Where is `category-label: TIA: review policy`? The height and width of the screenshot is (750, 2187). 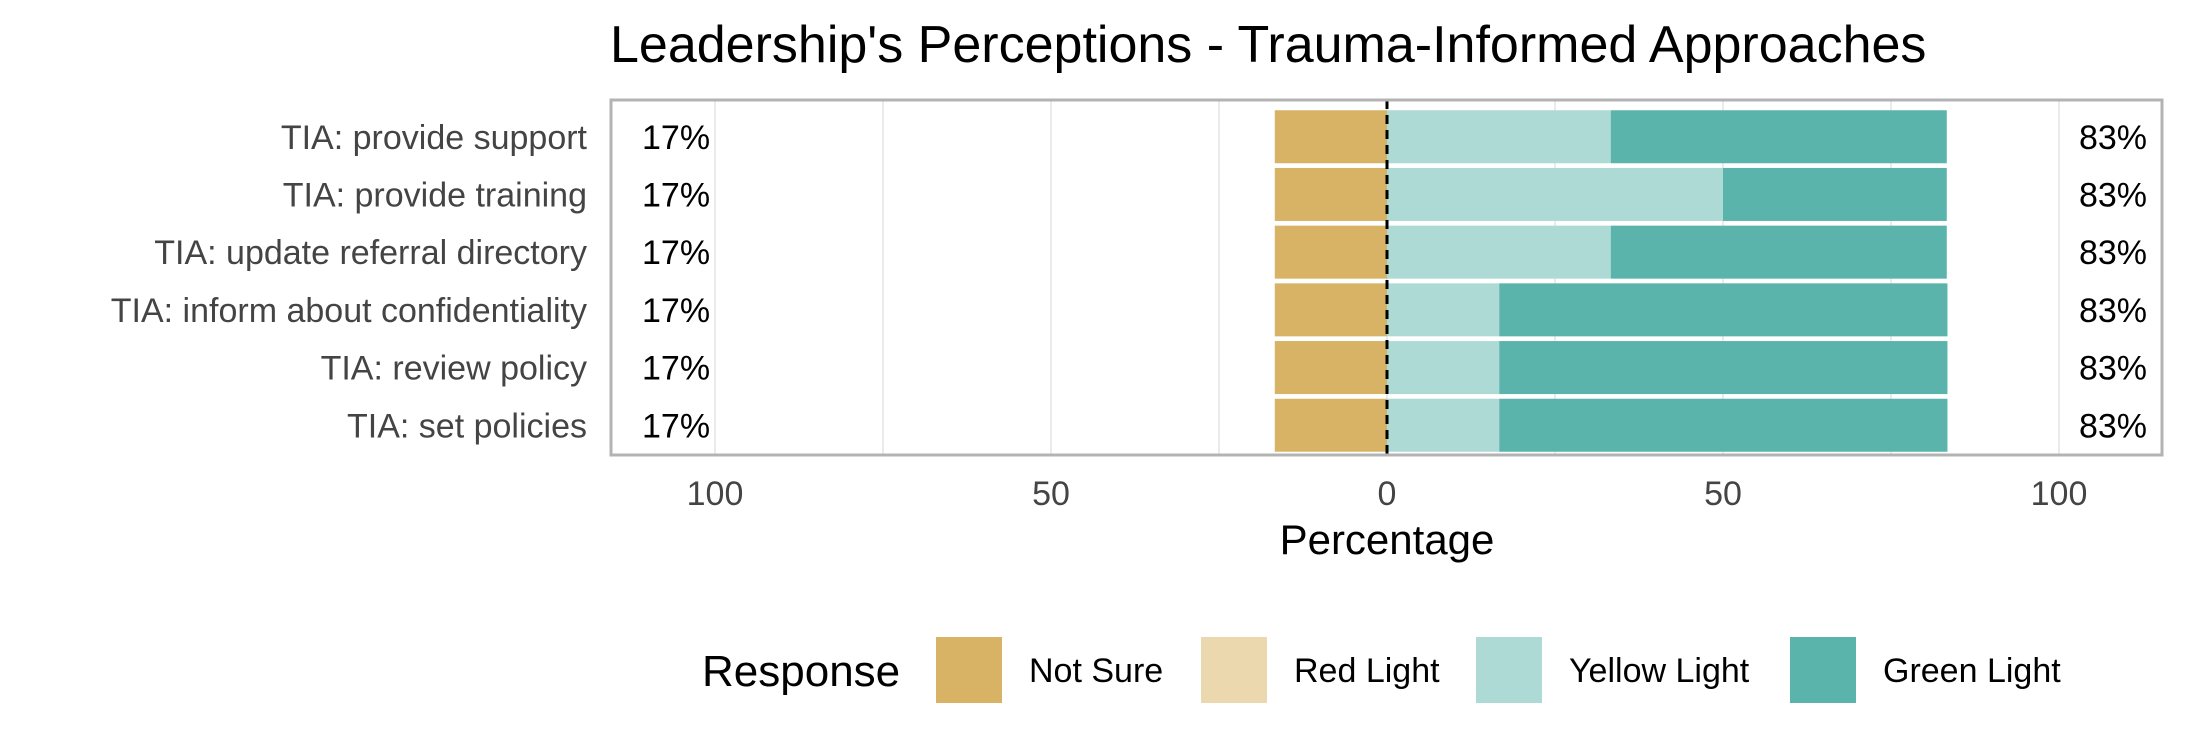 category-label: TIA: review policy is located at coordinates (454, 369).